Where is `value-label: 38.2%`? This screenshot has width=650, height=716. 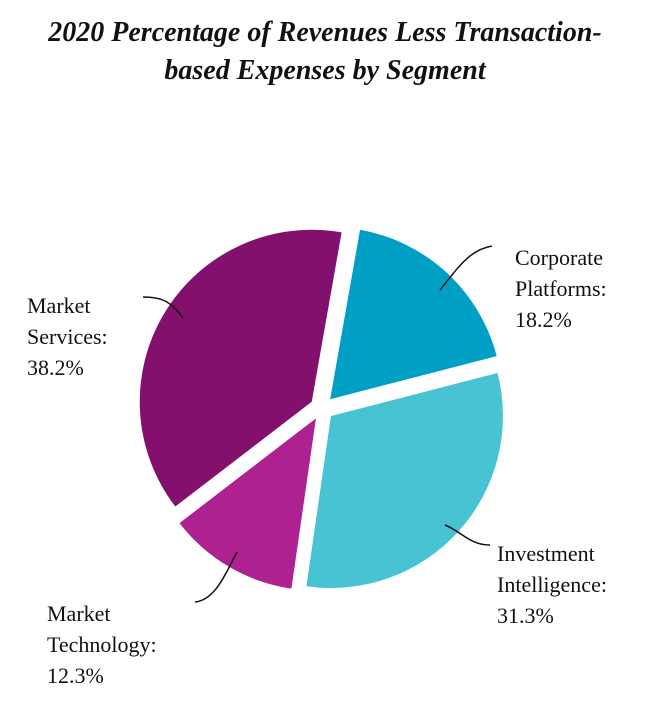
value-label: 38.2% is located at coordinates (55, 367).